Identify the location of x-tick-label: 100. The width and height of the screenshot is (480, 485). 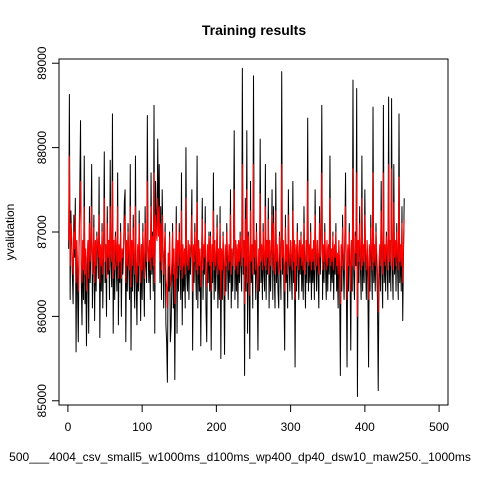
(142, 427).